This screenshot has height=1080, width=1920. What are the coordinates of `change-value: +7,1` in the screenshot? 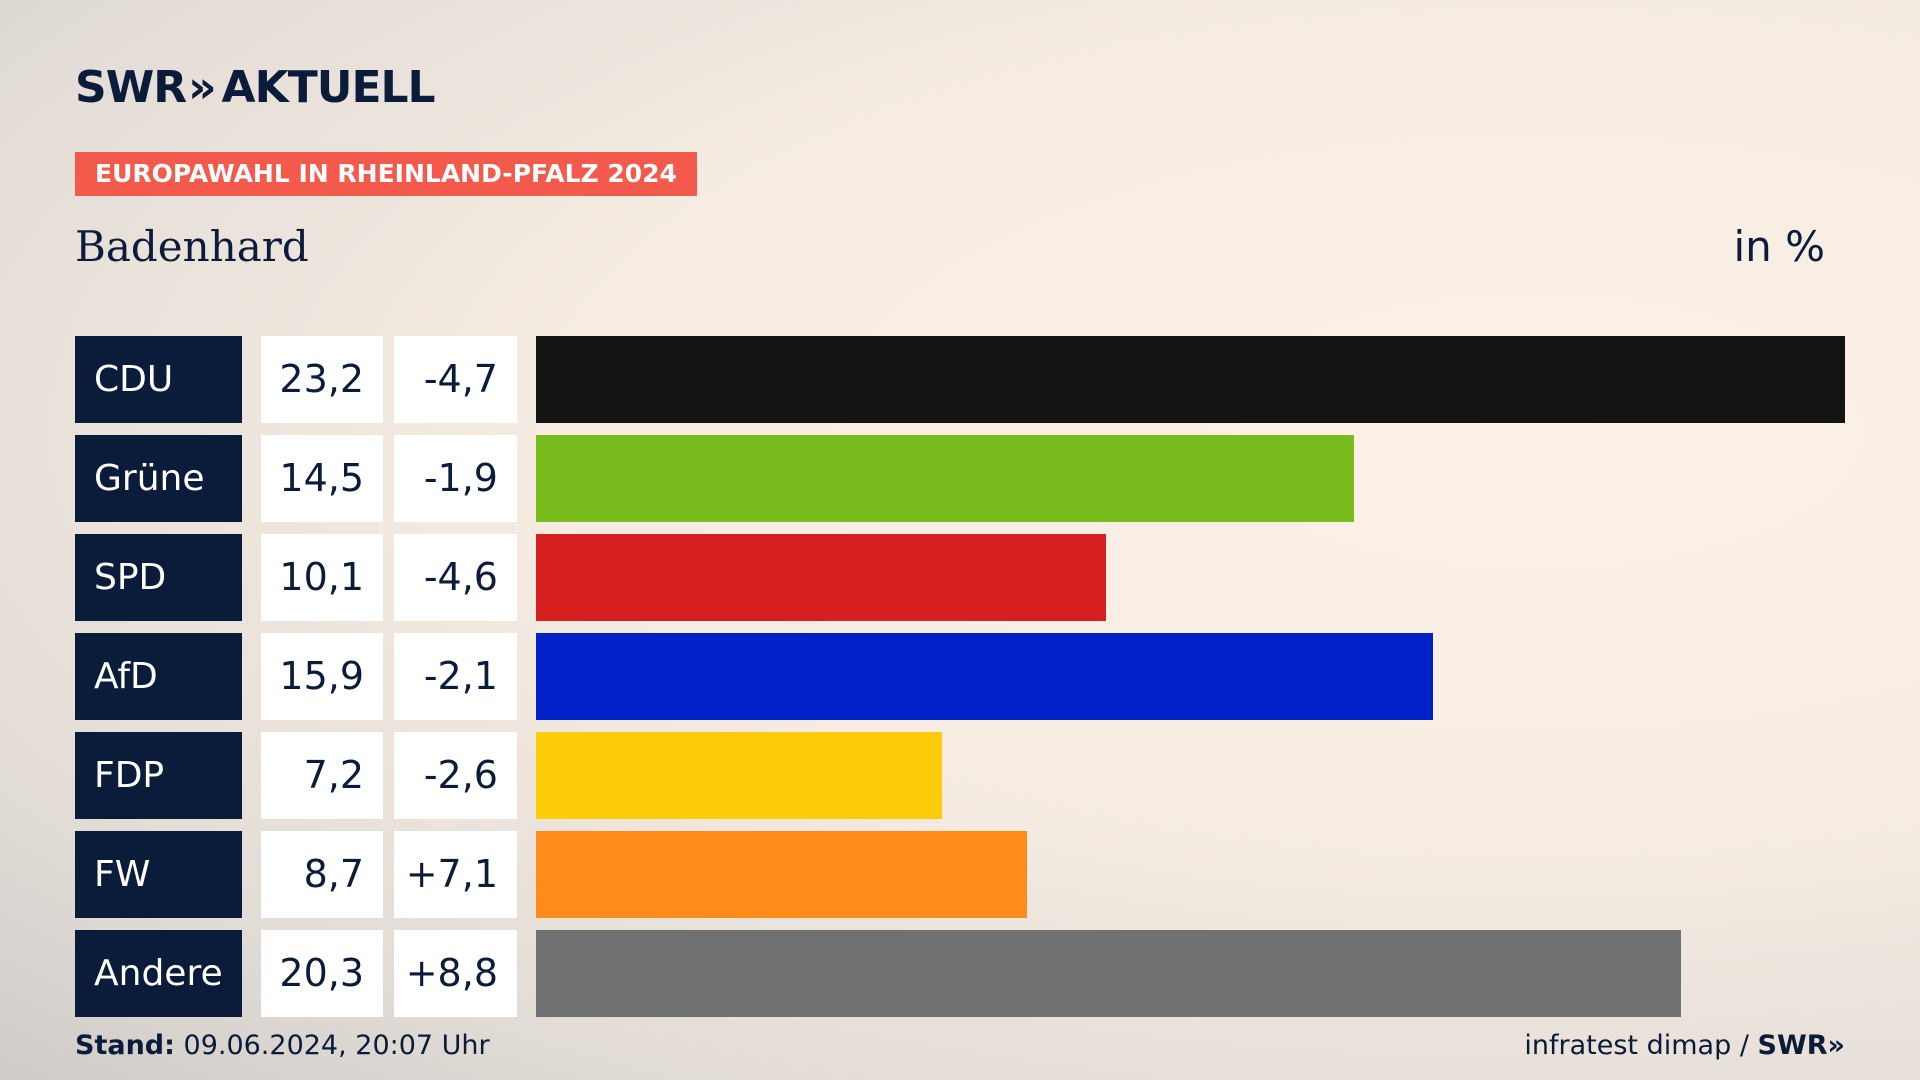 It's located at (455, 874).